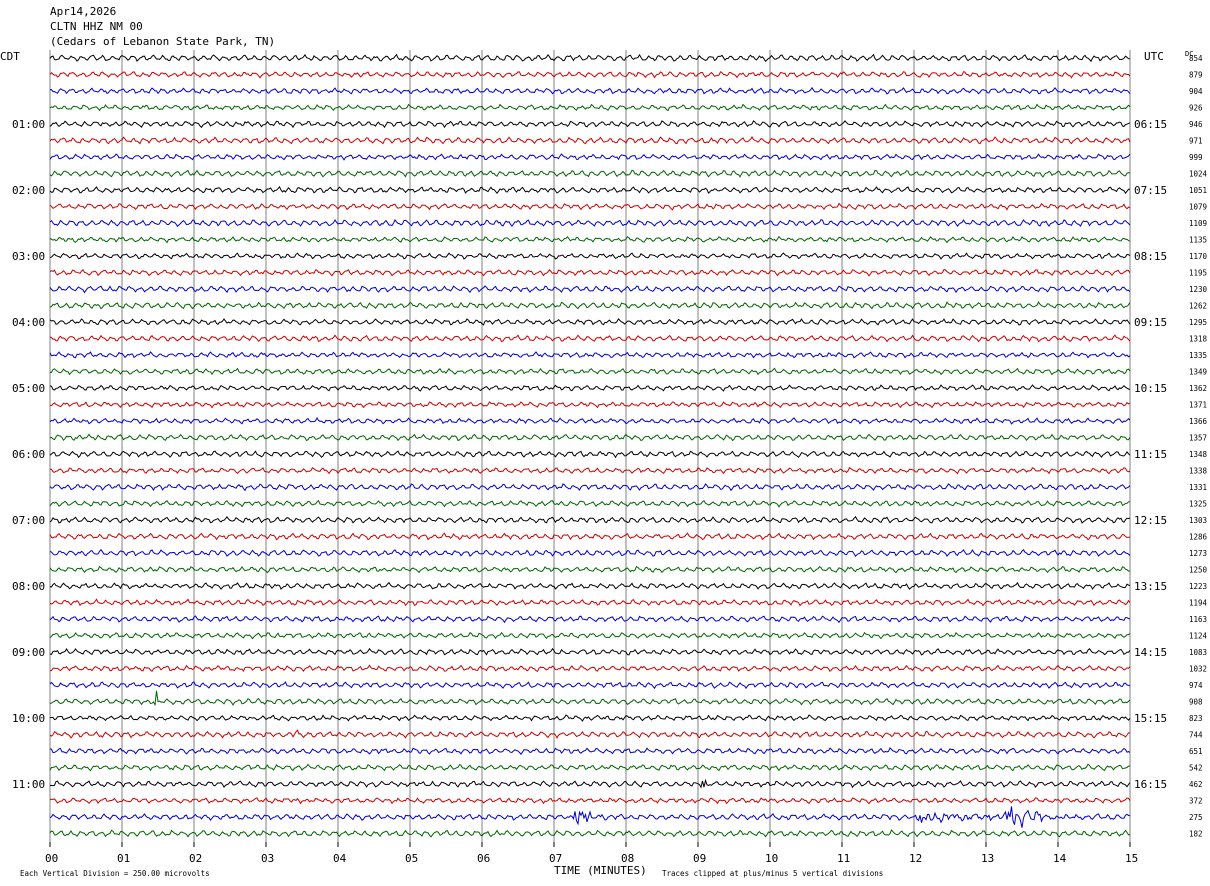 This screenshot has width=1210, height=886. I want to click on dc-offset-value: 1250, so click(1198, 570).